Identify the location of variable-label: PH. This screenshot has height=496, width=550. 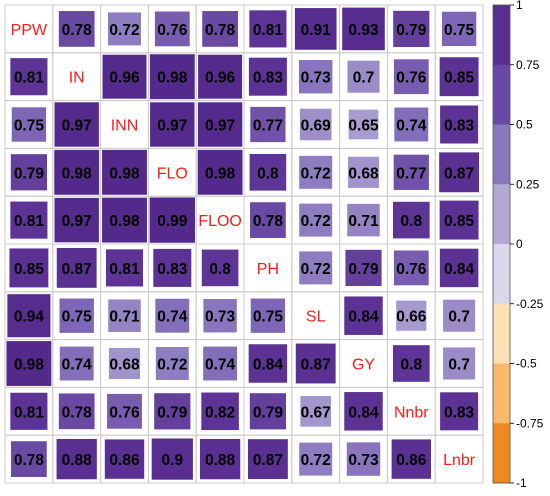
(268, 269).